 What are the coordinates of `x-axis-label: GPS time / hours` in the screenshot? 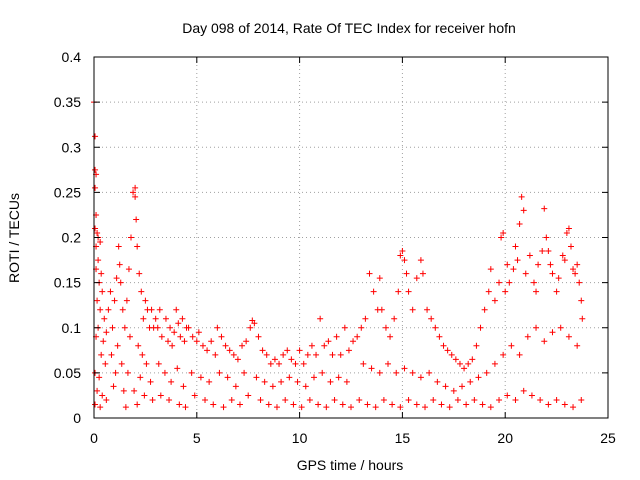 It's located at (350, 465).